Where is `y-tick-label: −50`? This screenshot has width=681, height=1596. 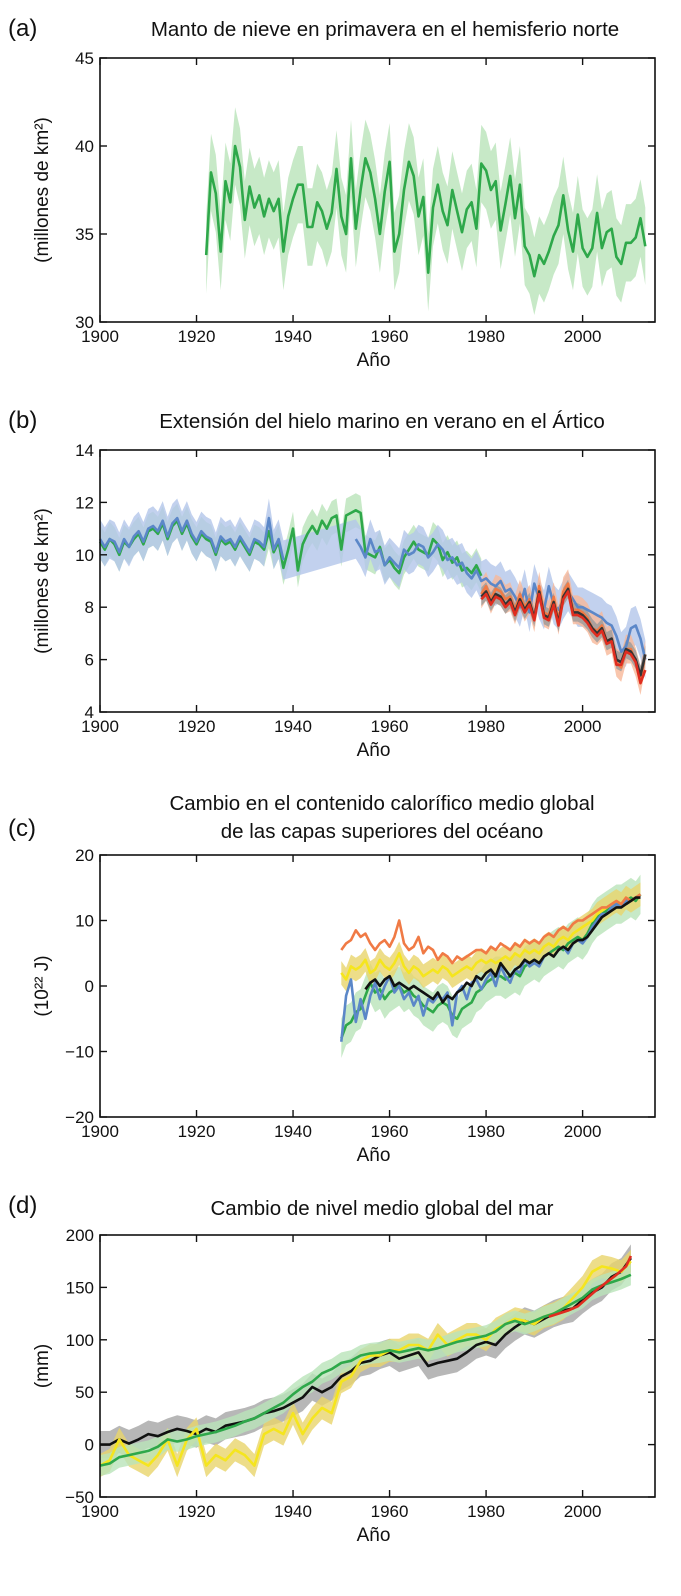
y-tick-label: −50 is located at coordinates (79, 1497).